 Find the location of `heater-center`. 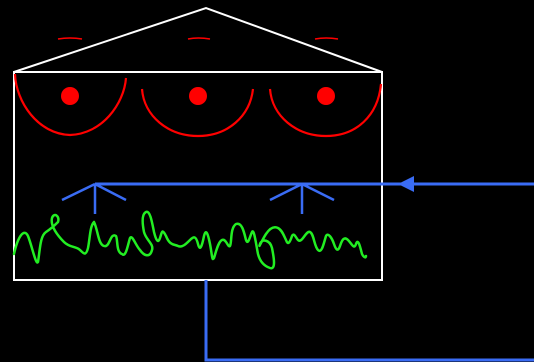

heater-center is located at coordinates (197, 112).